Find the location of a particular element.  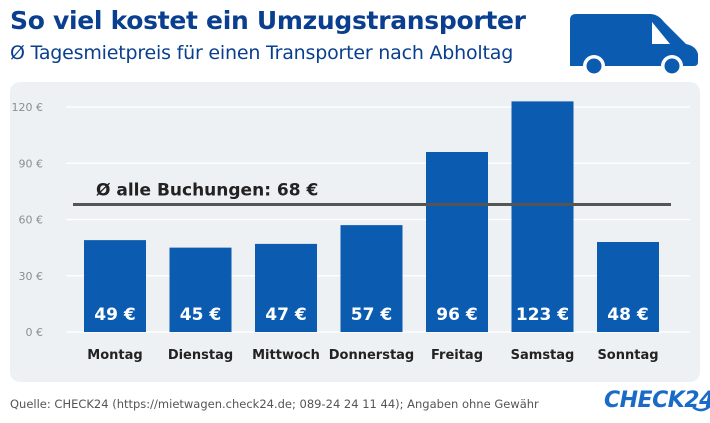

bar-value-label: 123 € is located at coordinates (542, 315).